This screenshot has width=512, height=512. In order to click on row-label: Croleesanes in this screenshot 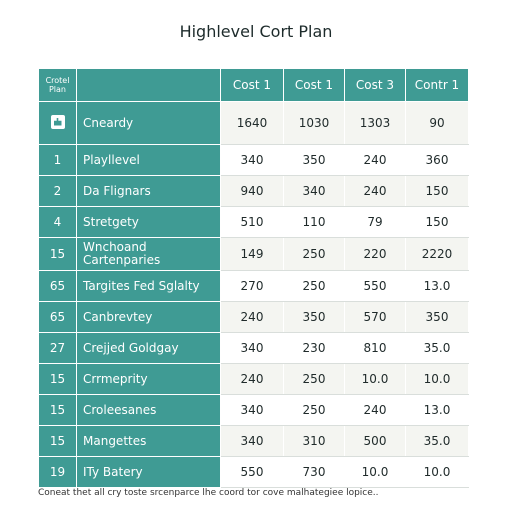, I will do `click(148, 410)`.